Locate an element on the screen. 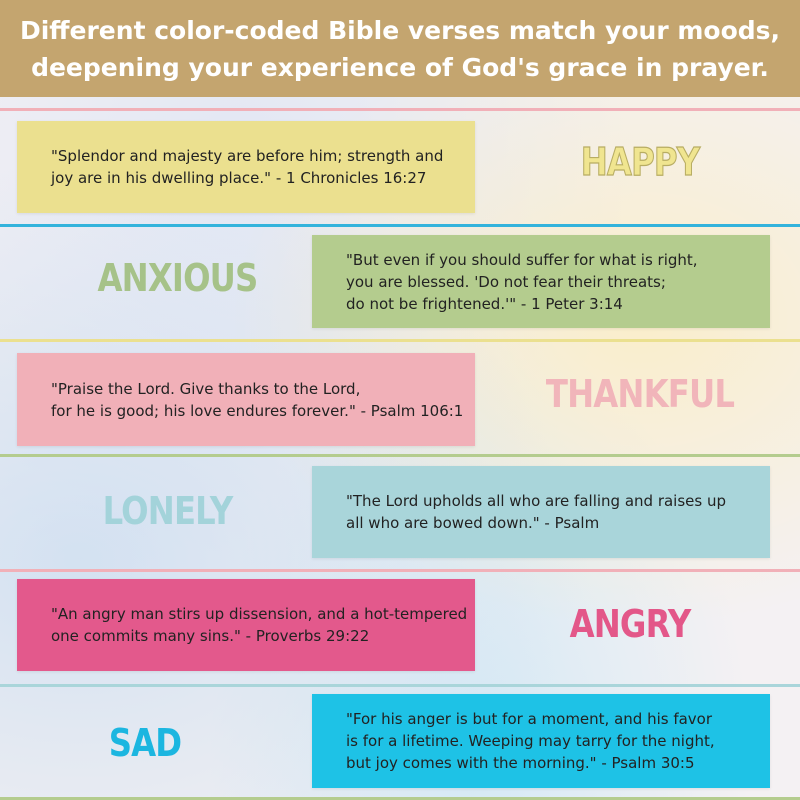 This screenshot has height=800, width=800. mood-label-lonely: LONELY is located at coordinates (168, 511).